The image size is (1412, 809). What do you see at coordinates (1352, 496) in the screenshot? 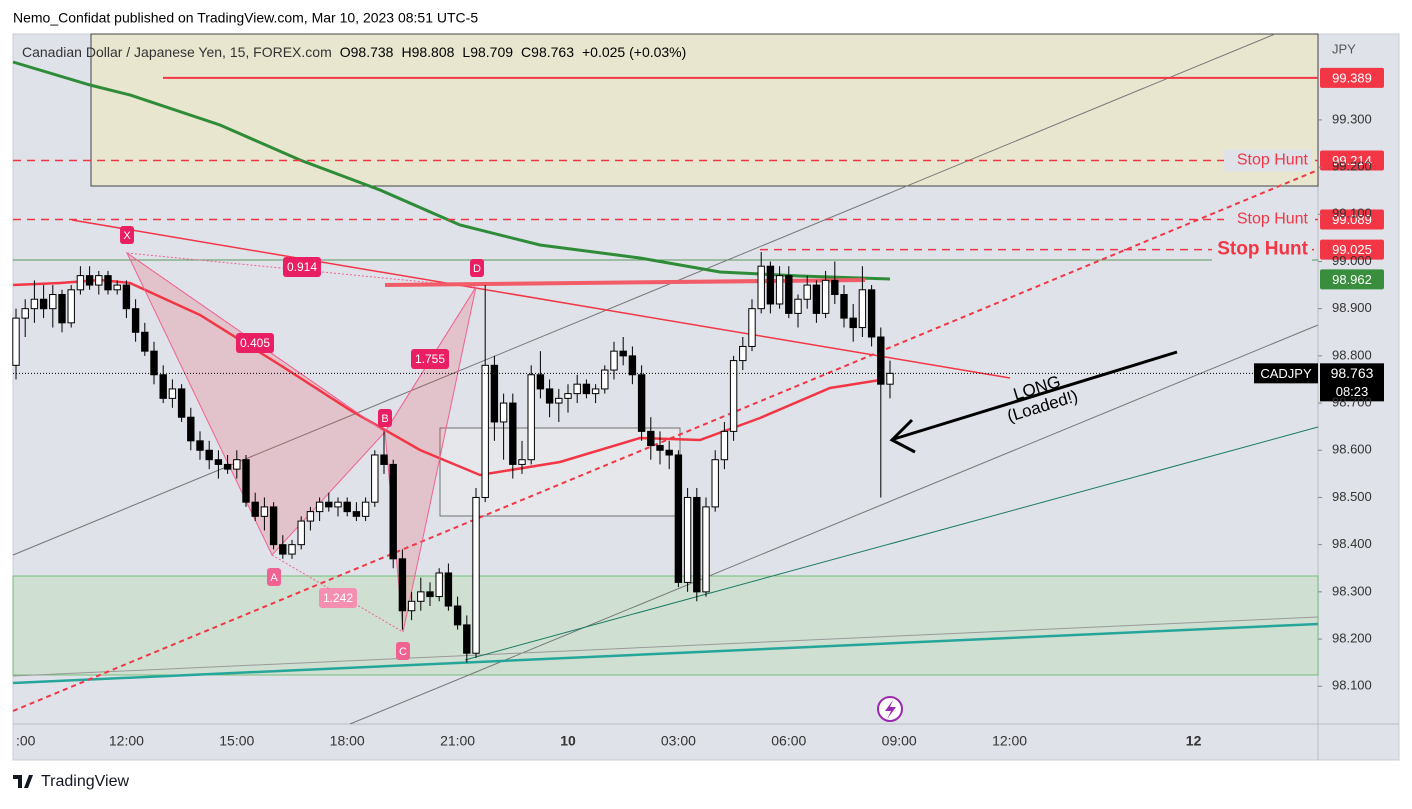
I see `y-tick-label: 98.500` at bounding box center [1352, 496].